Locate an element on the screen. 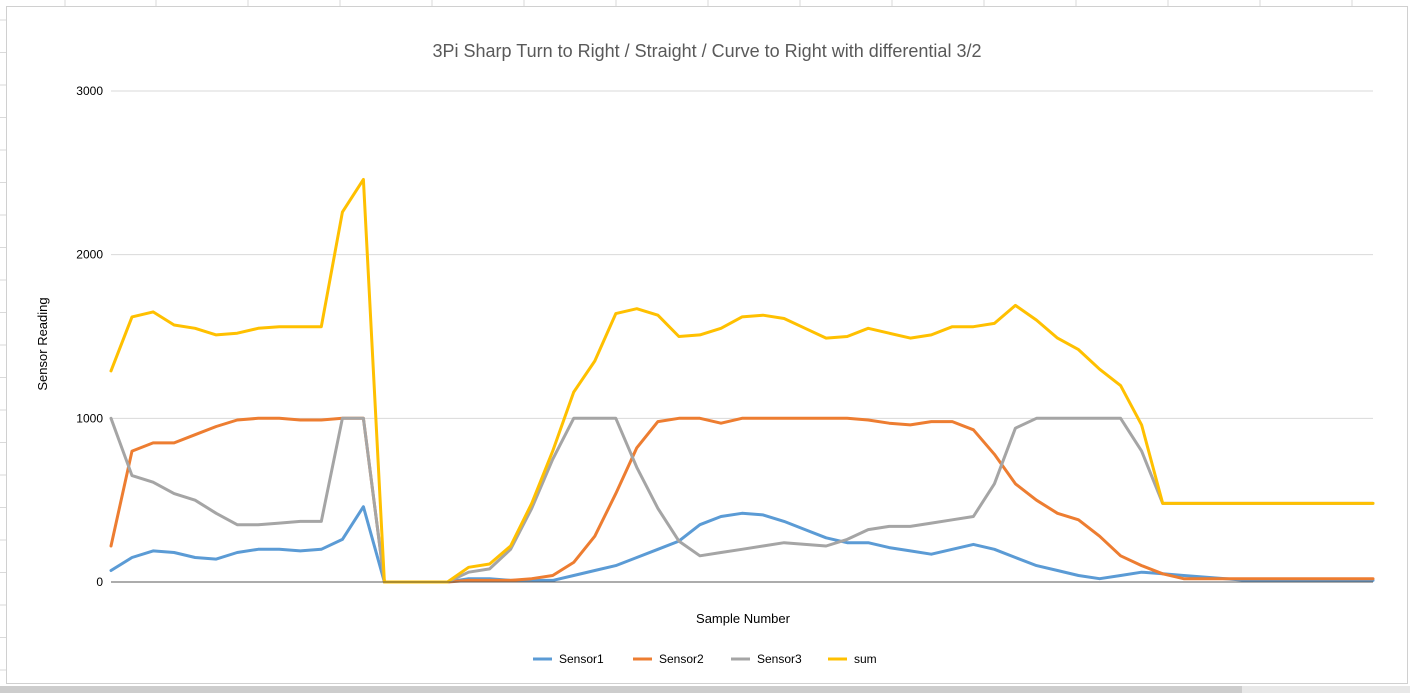  legend-label: Sensor1 is located at coordinates (581, 659).